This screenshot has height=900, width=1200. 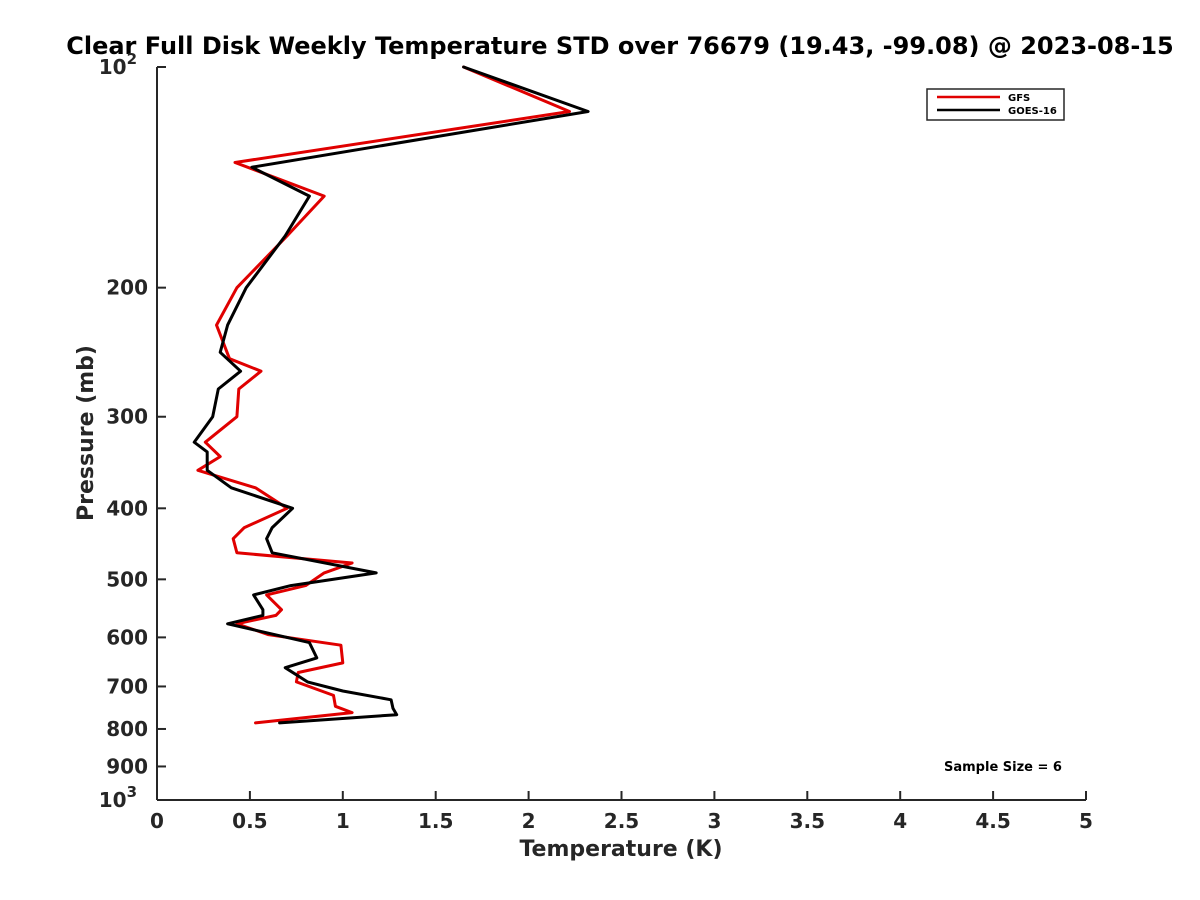 I want to click on y-tick-label: 500, so click(x=127, y=579).